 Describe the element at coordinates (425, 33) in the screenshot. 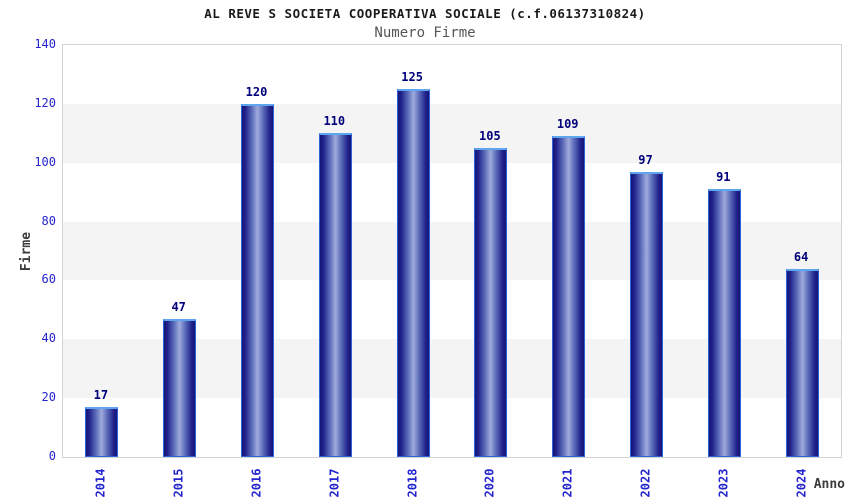

I see `chart-subtitle: Numero Firme` at that location.